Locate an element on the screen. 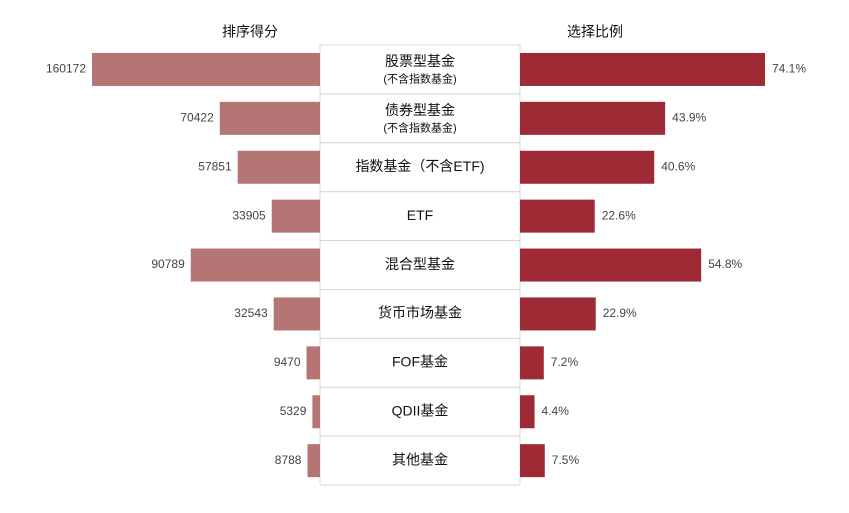 This screenshot has width=849, height=513. left-value-label: 5329 is located at coordinates (293, 411).